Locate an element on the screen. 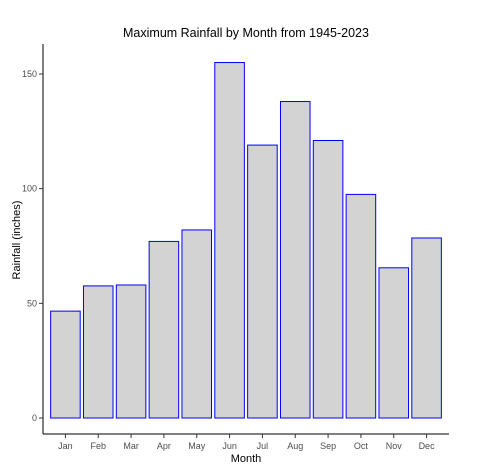 The image size is (501, 474). x-tick-label-jun: Jun is located at coordinates (229, 446).